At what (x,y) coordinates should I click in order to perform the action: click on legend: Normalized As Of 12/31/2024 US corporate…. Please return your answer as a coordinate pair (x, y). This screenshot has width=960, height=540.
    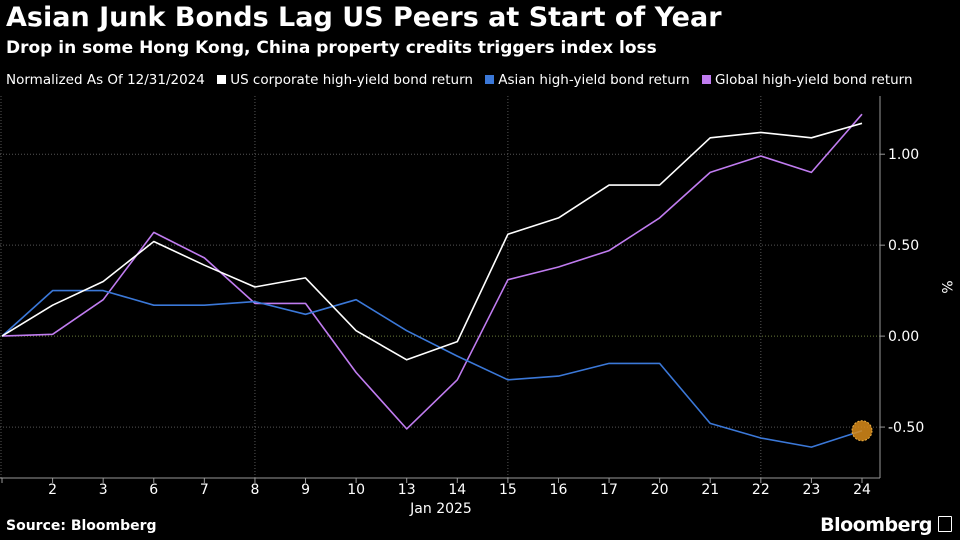
    Looking at the image, I should click on (463, 80).